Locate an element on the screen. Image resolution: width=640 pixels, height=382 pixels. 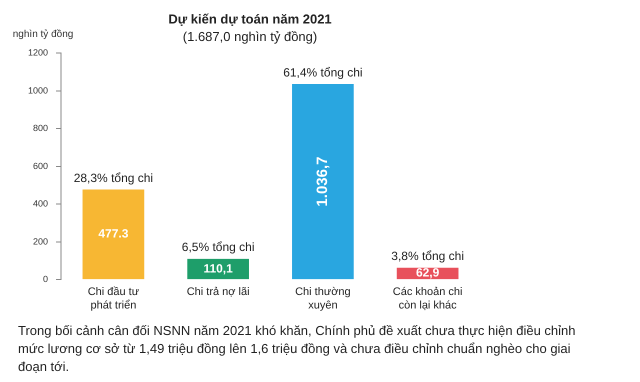
y-tick-label: 1000 is located at coordinates (38, 90).